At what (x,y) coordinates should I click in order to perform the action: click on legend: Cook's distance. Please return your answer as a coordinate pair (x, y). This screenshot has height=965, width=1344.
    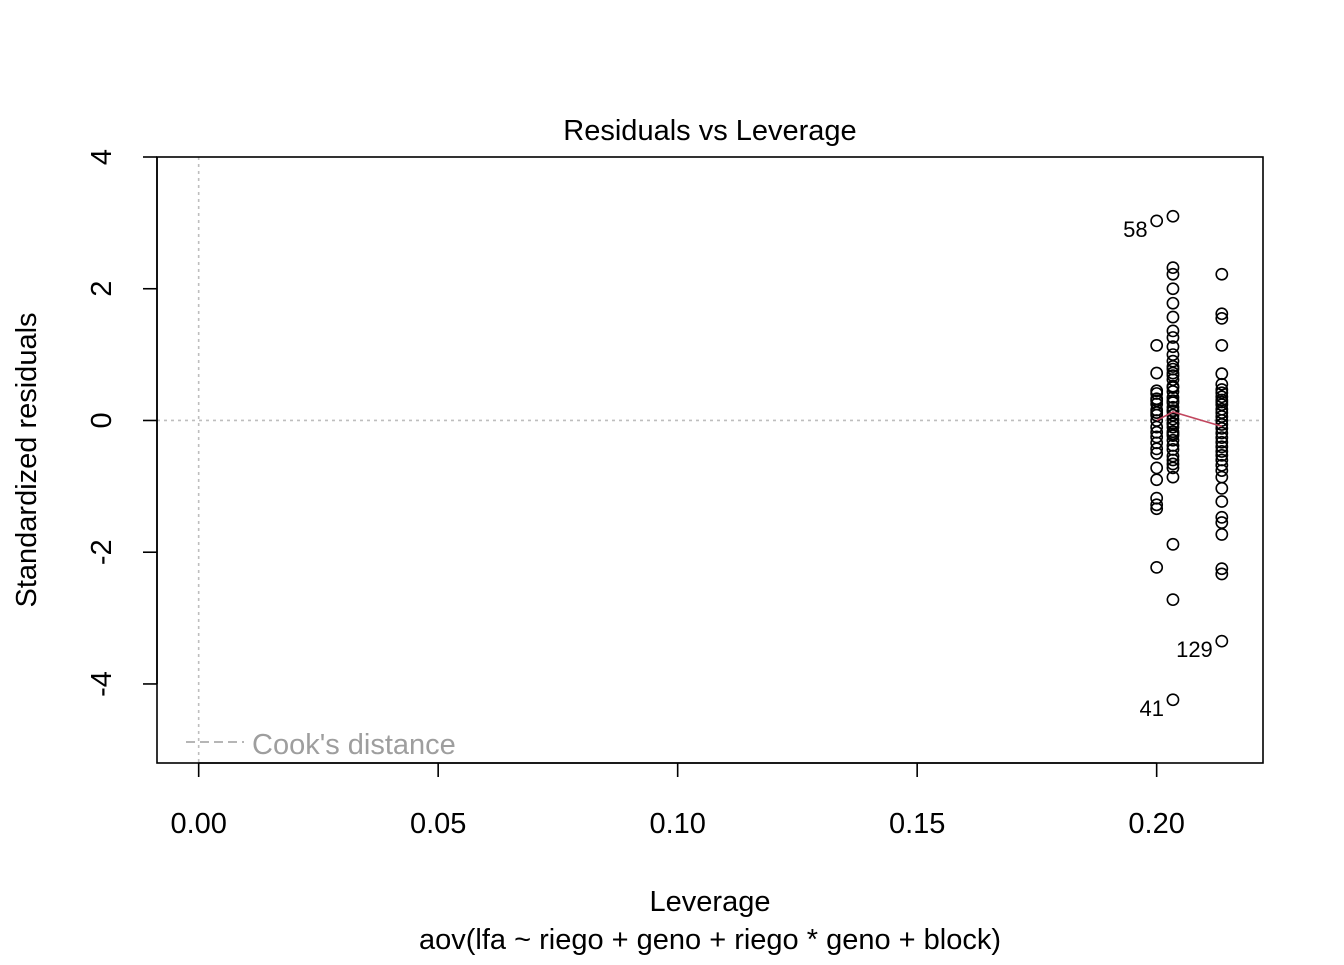
    Looking at the image, I should click on (321, 745).